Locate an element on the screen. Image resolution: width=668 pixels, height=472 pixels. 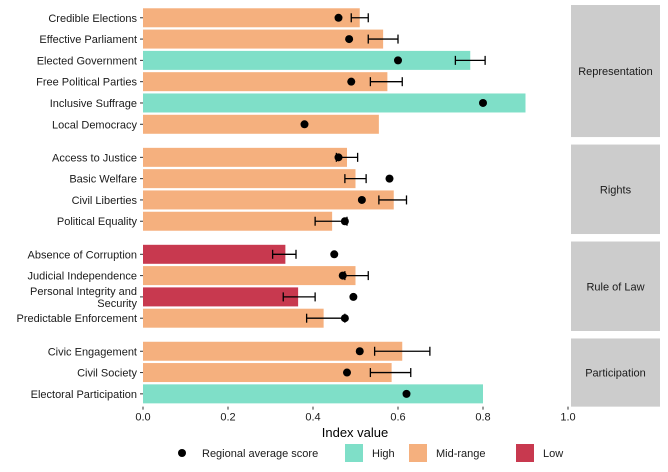
x-axis-title: Index value is located at coordinates (355, 432).